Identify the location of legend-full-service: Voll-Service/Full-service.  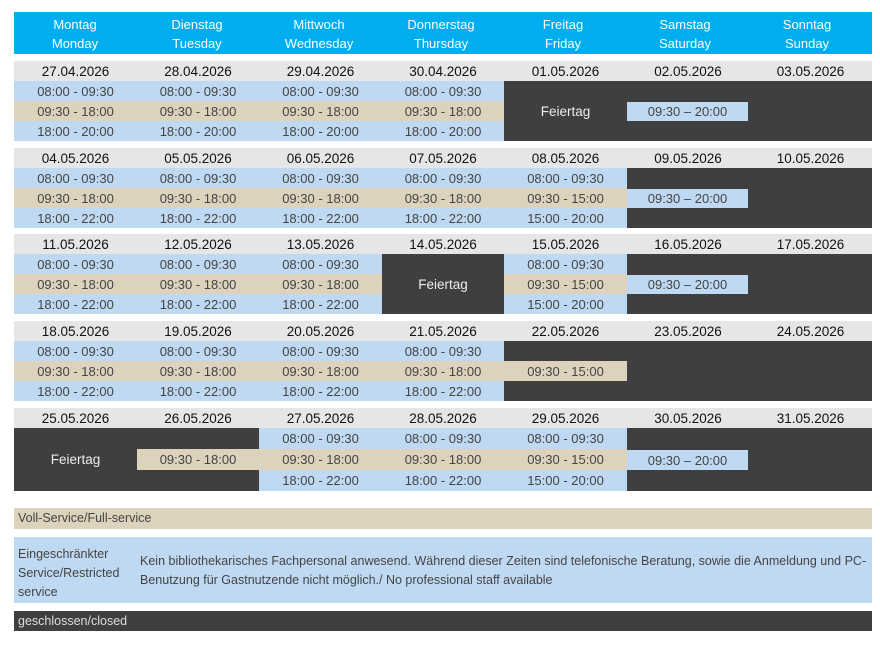
(443, 518).